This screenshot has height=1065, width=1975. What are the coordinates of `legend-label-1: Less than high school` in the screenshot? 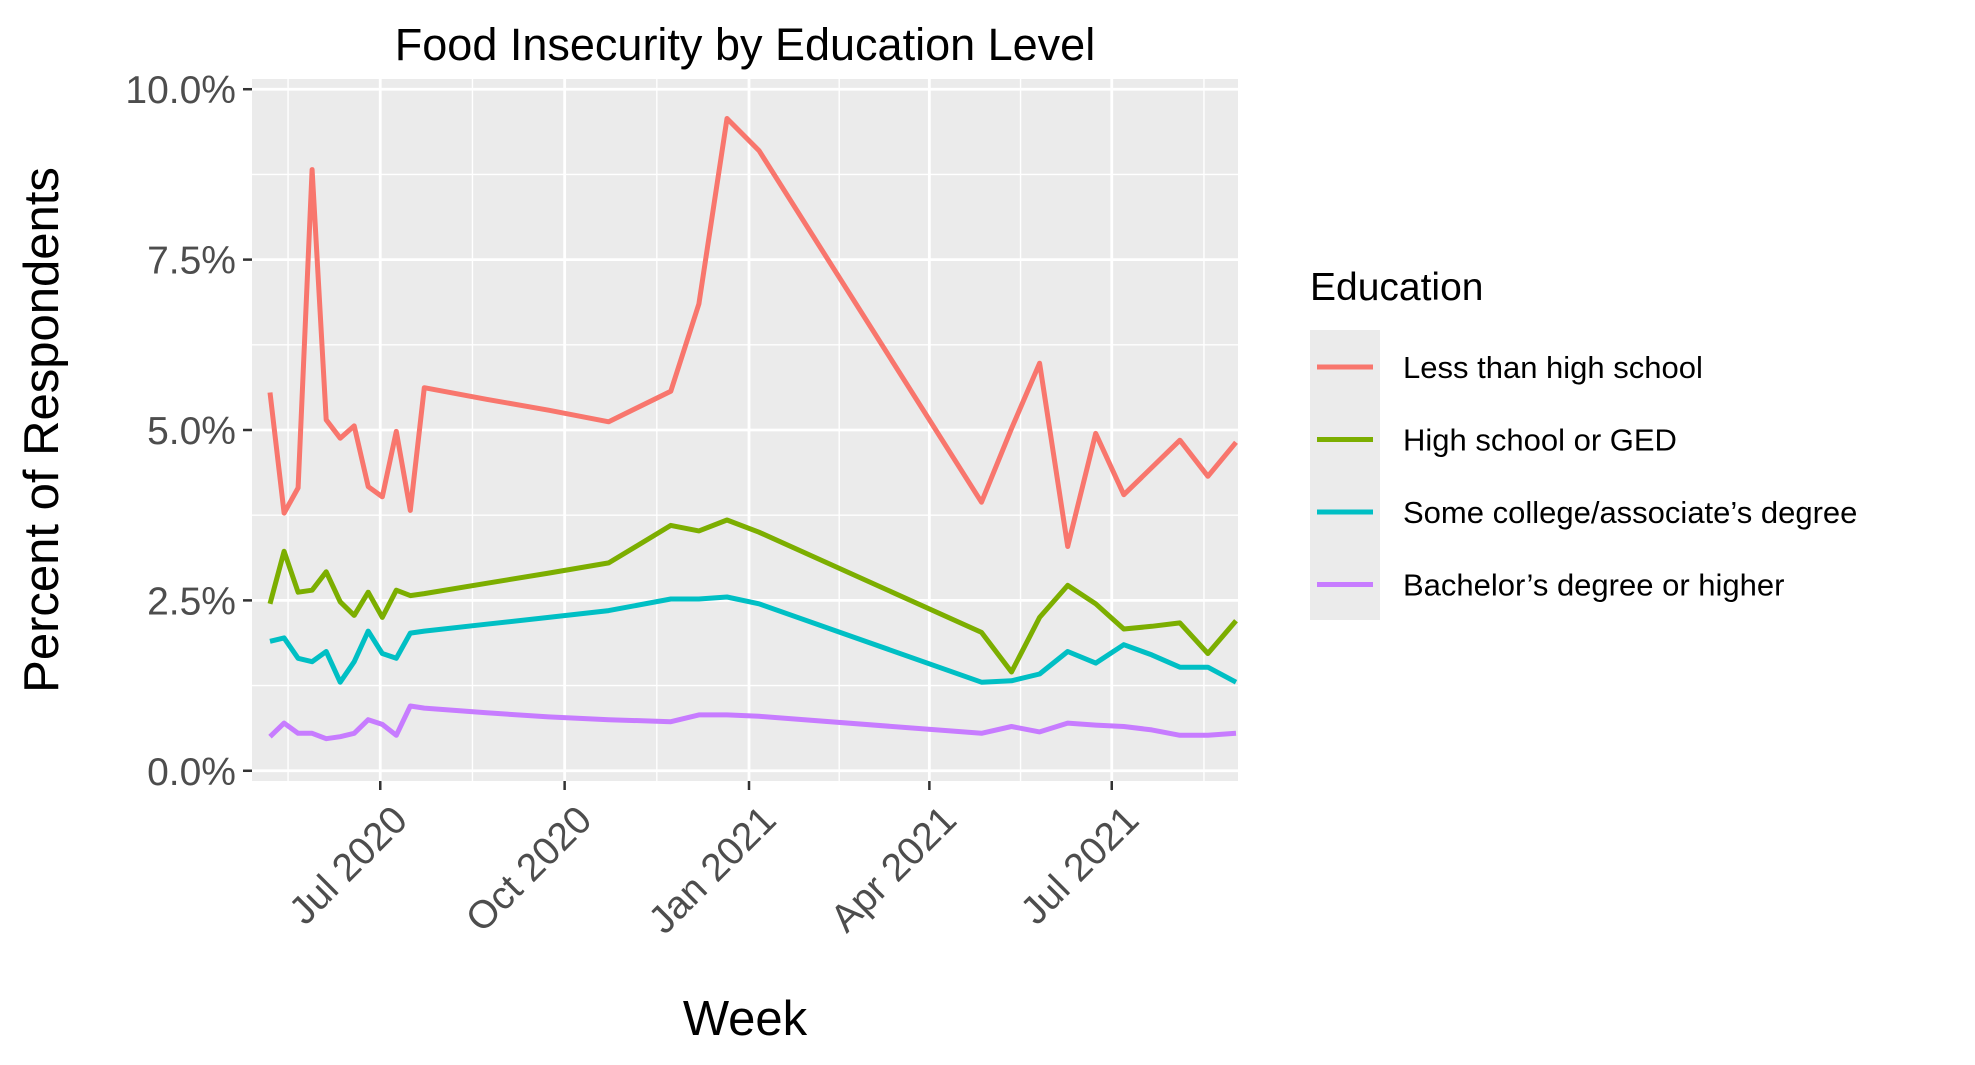 It's located at (1553, 367).